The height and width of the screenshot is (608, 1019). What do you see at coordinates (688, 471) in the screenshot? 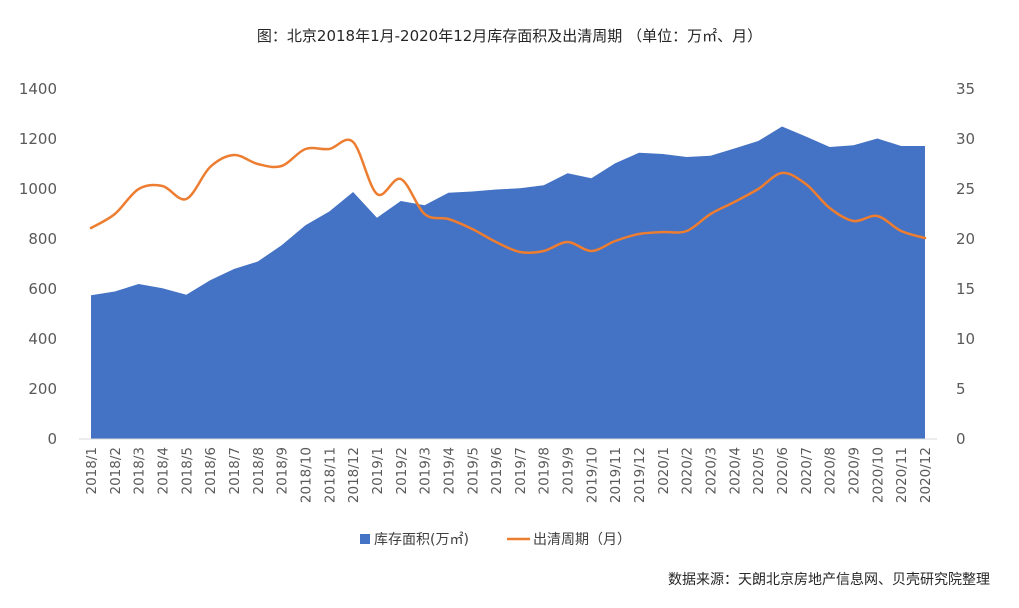
I see `x-tick-label: 2020/2` at bounding box center [688, 471].